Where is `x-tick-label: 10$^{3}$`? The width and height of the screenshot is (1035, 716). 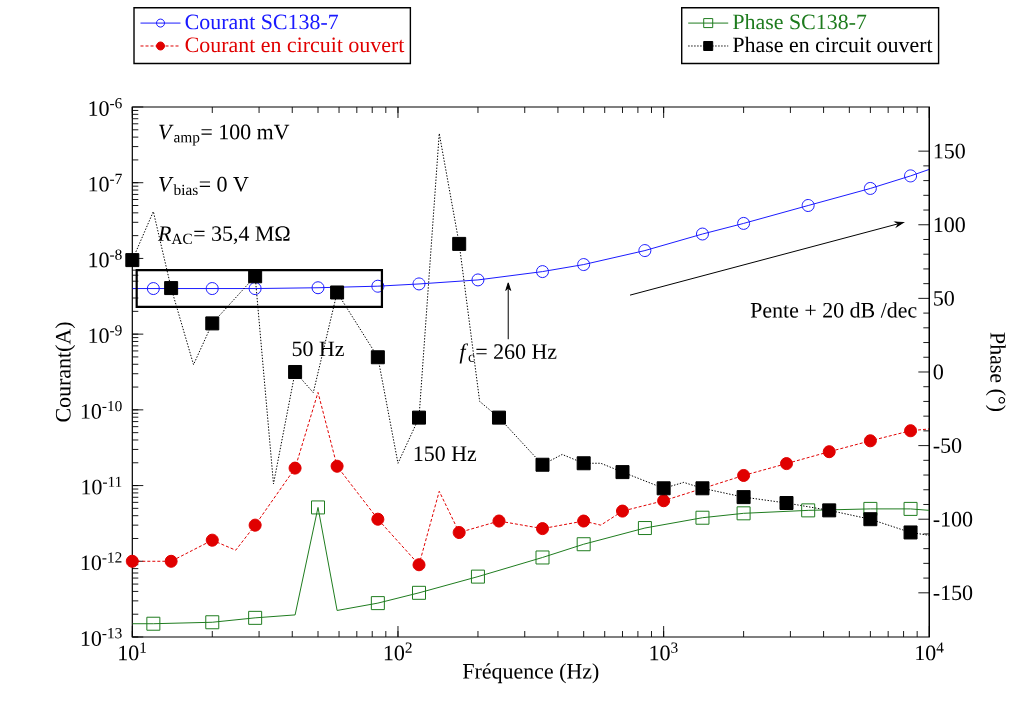 x-tick-label: 10$^{3}$ is located at coordinates (664, 651).